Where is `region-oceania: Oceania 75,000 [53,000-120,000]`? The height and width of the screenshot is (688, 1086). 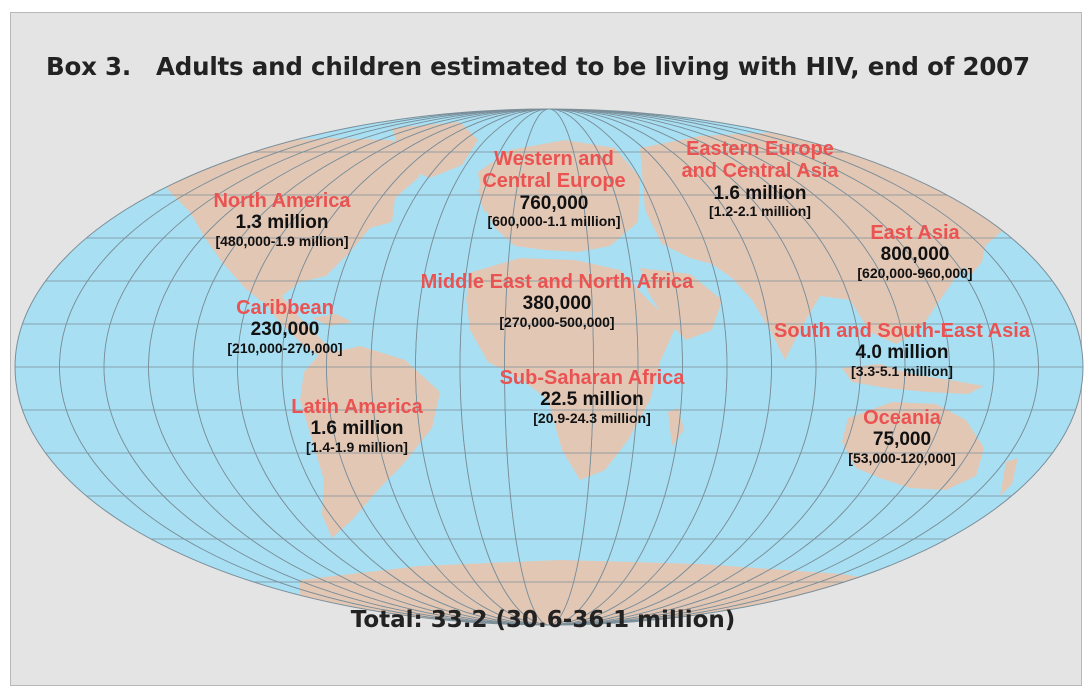
region-oceania: Oceania 75,000 [53,000-120,000] is located at coordinates (901, 436).